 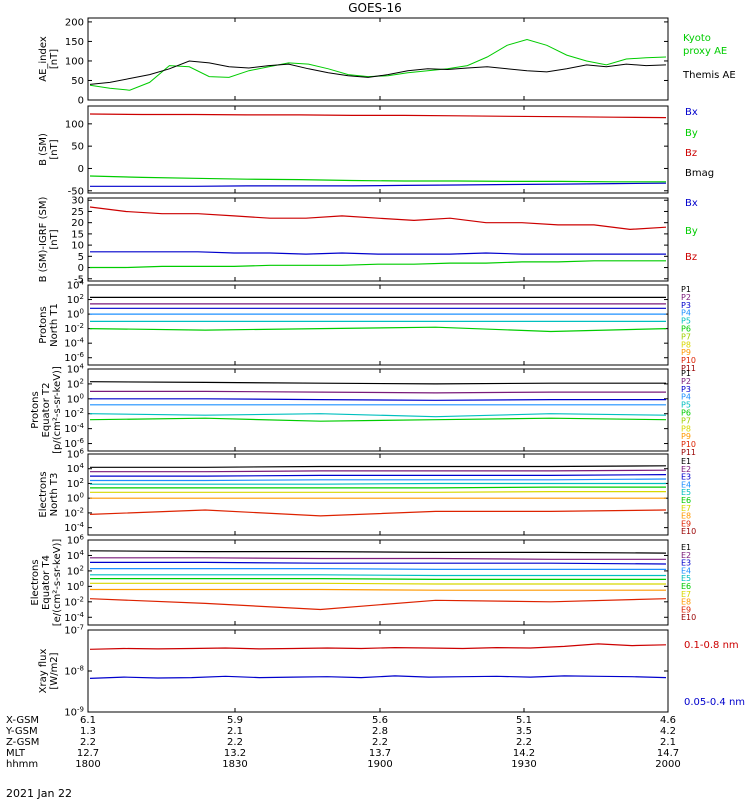 I want to click on legend-entry: P1, so click(x=686, y=373).